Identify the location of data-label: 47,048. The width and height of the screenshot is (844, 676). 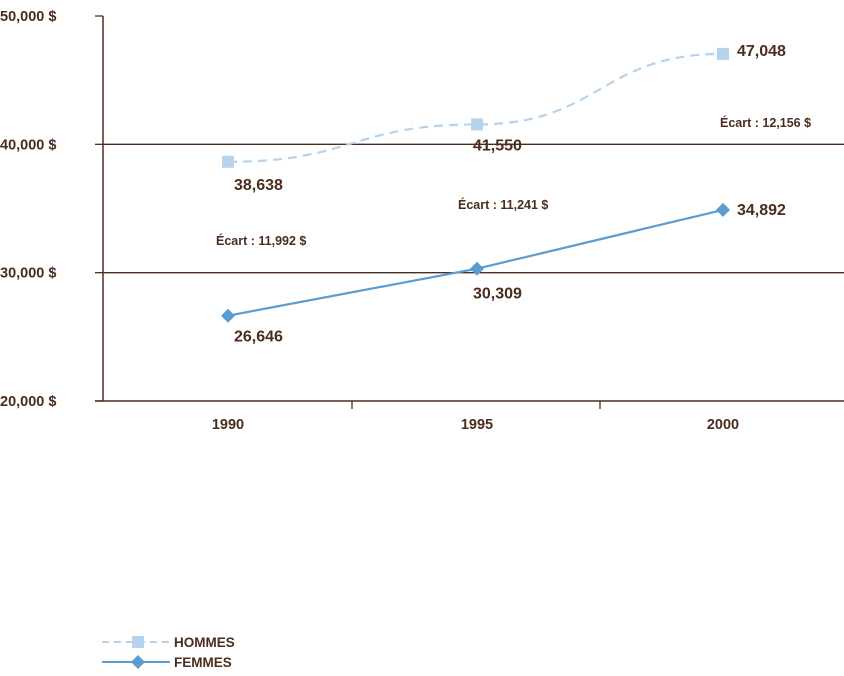
(761, 51).